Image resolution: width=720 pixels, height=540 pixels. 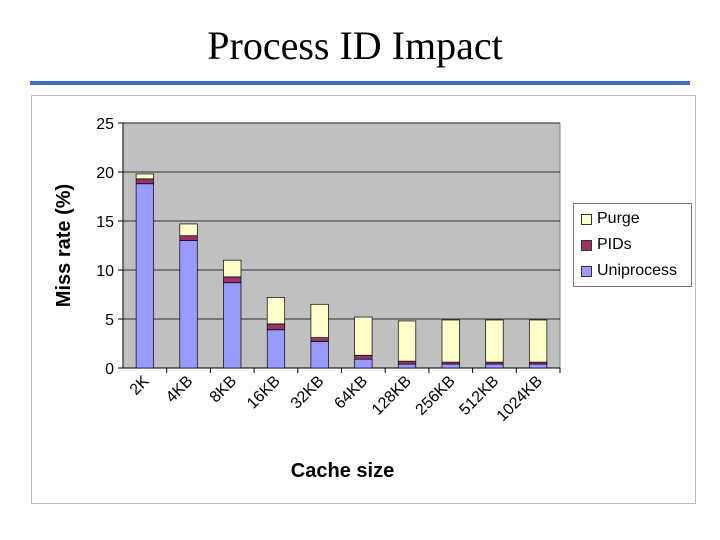 I want to click on x-tick-label: 4KB, so click(x=179, y=389).